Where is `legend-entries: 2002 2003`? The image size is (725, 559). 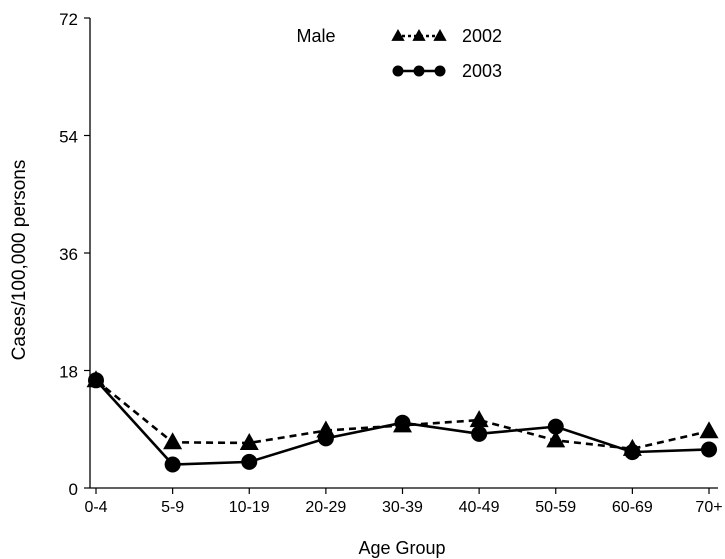
legend-entries: 2002 2003 is located at coordinates (446, 53).